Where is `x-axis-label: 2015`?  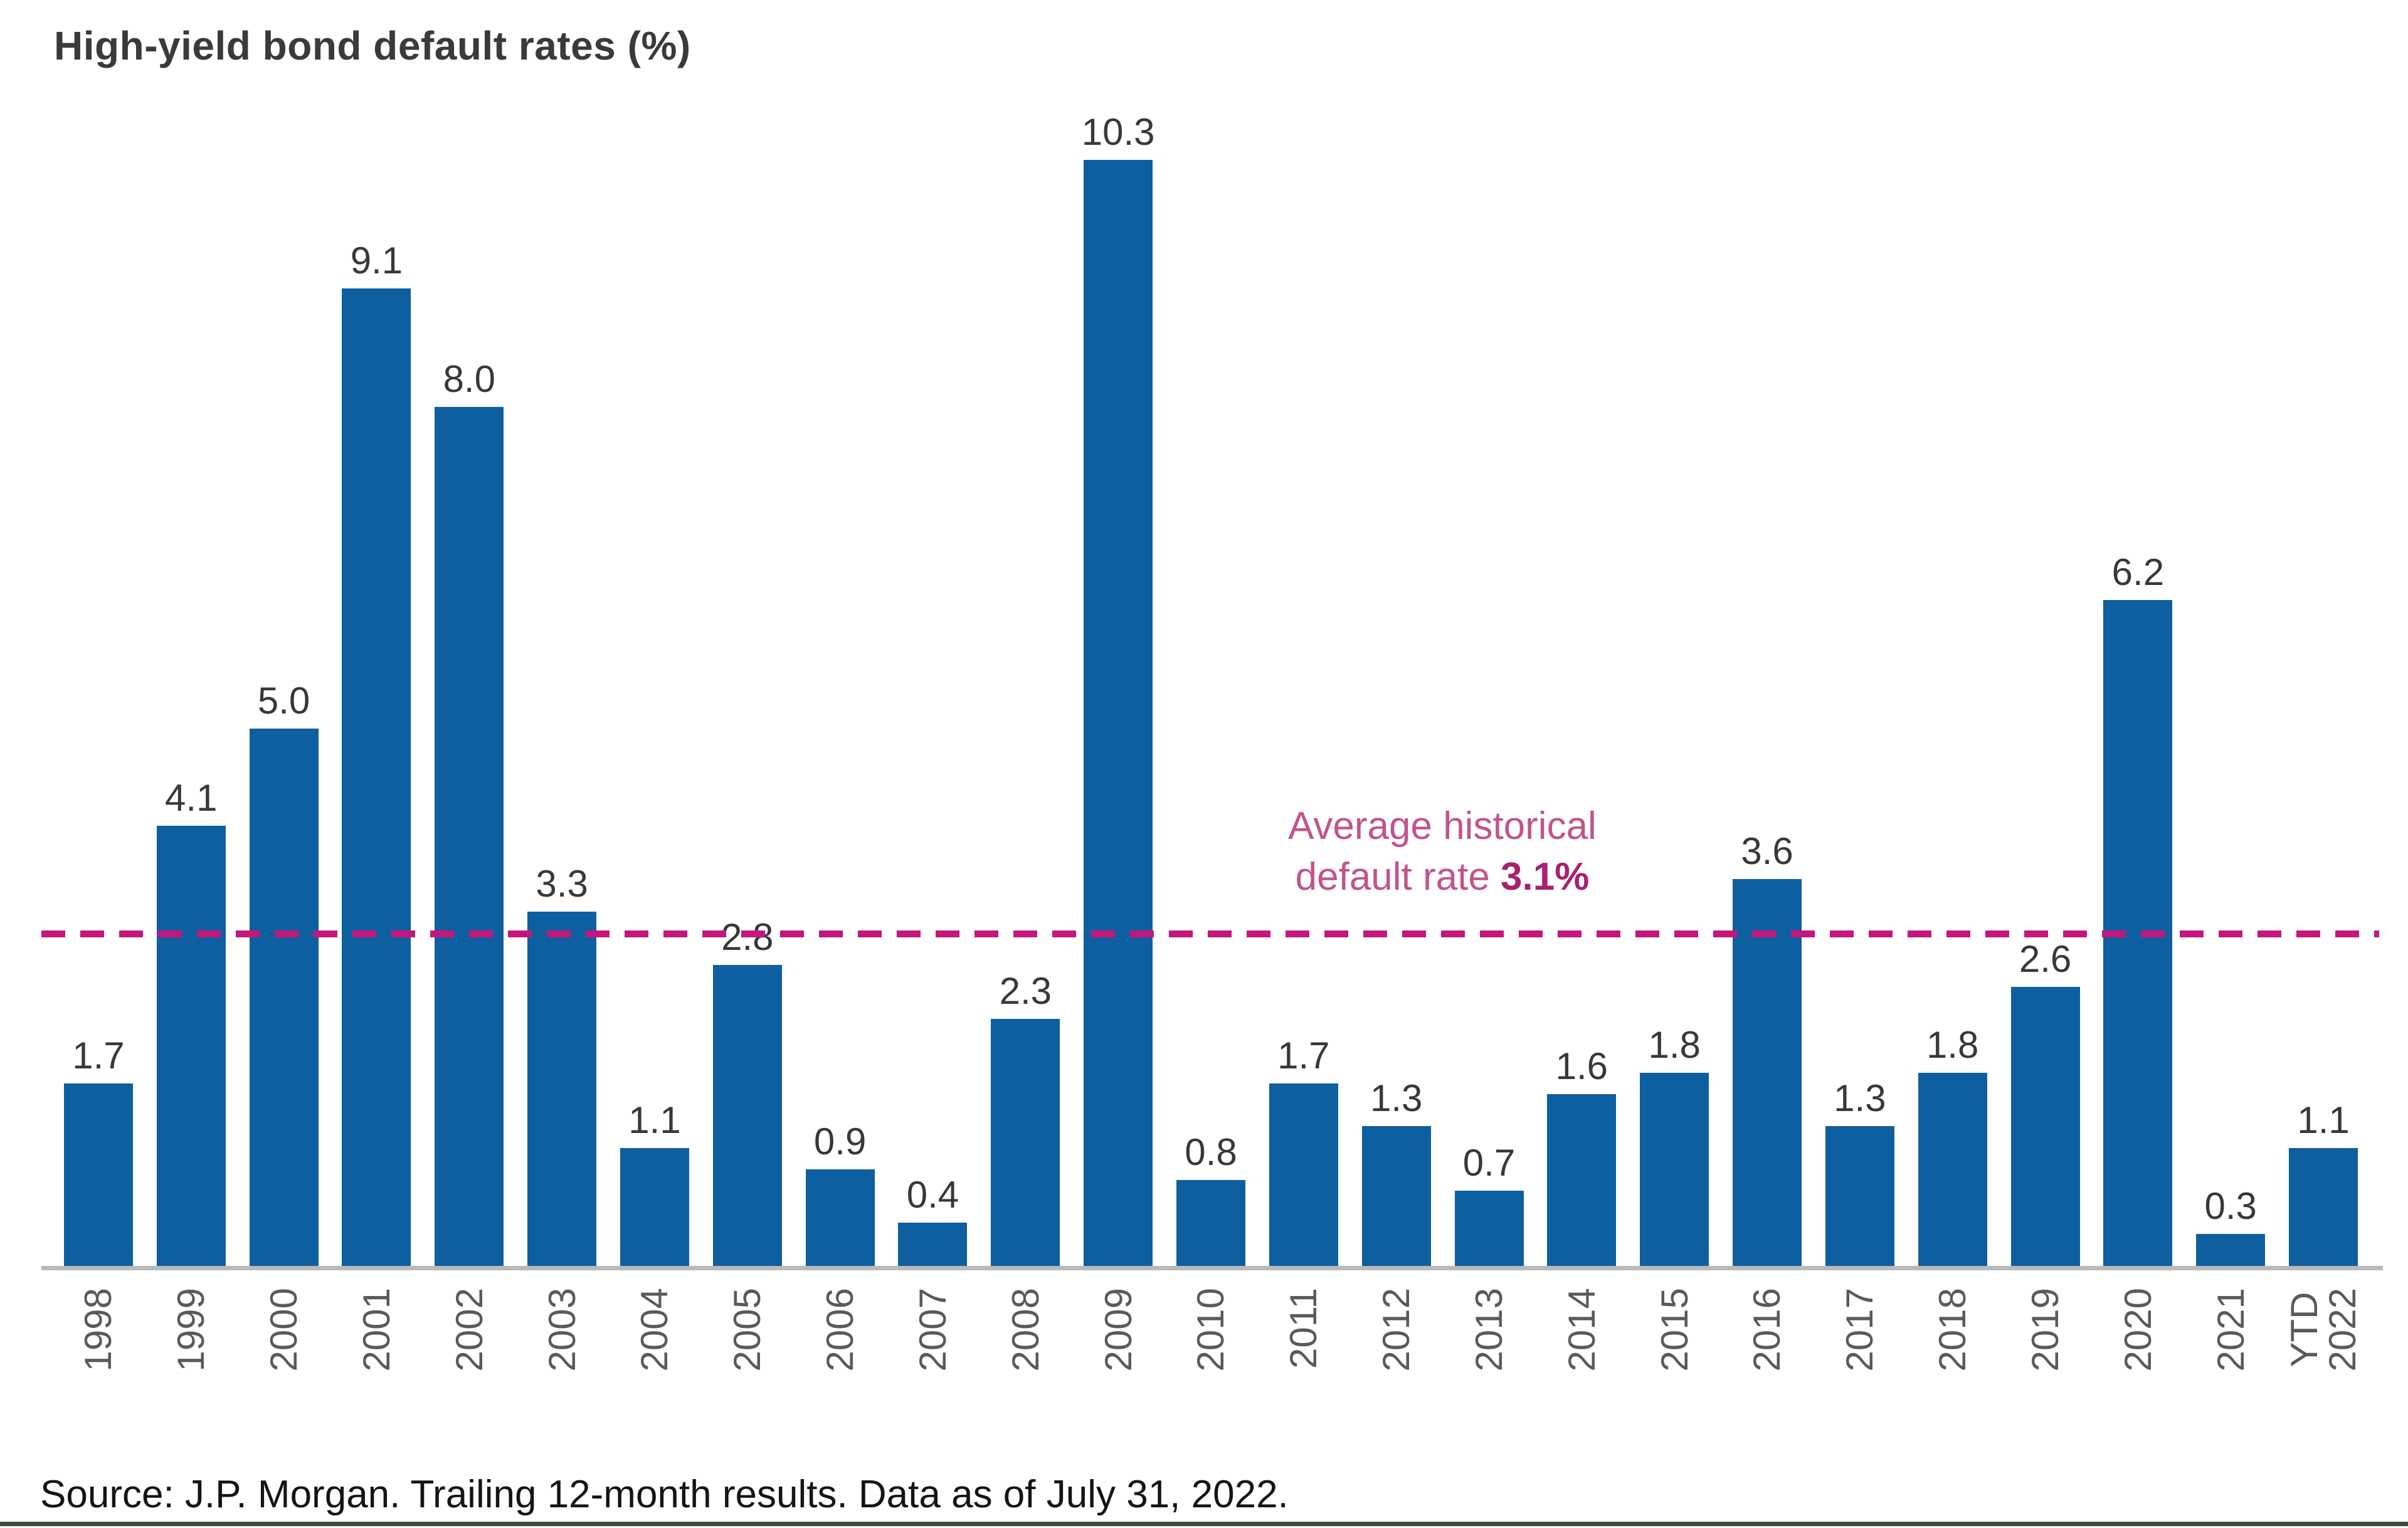
x-axis-label: 2015 is located at coordinates (1674, 1394).